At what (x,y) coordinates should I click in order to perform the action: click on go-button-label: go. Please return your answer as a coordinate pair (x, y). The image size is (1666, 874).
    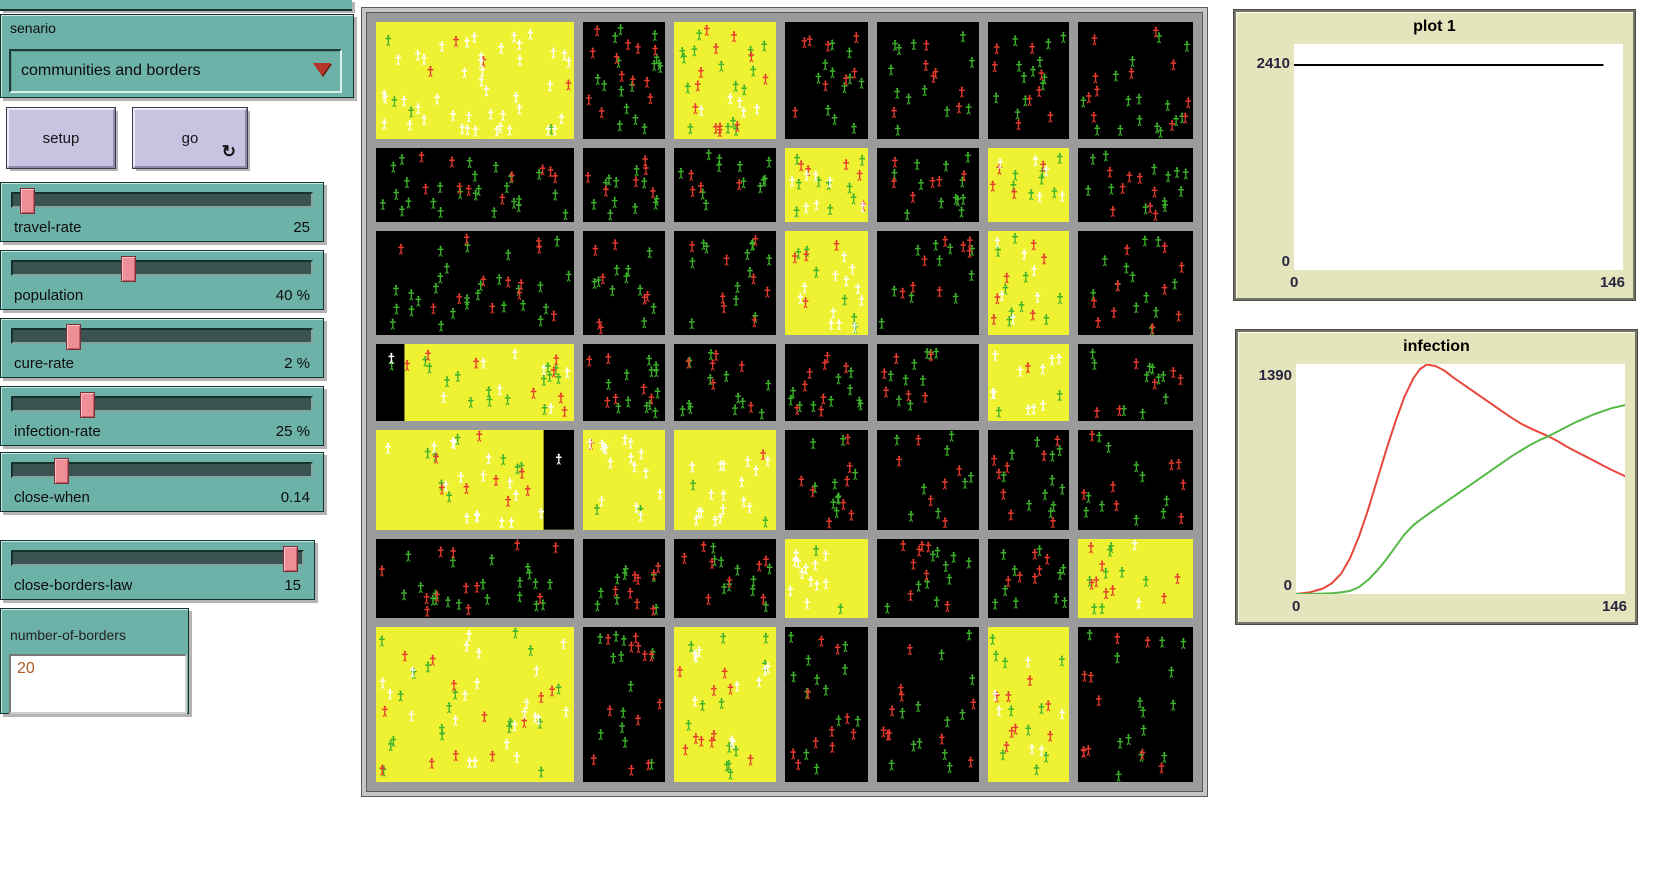
    Looking at the image, I should click on (190, 138).